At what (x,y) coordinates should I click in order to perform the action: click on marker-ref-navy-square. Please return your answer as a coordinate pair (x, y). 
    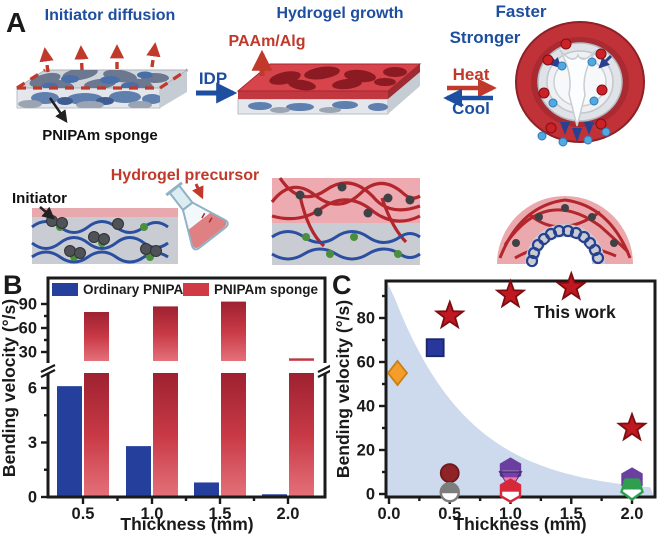
    Looking at the image, I should click on (435, 348).